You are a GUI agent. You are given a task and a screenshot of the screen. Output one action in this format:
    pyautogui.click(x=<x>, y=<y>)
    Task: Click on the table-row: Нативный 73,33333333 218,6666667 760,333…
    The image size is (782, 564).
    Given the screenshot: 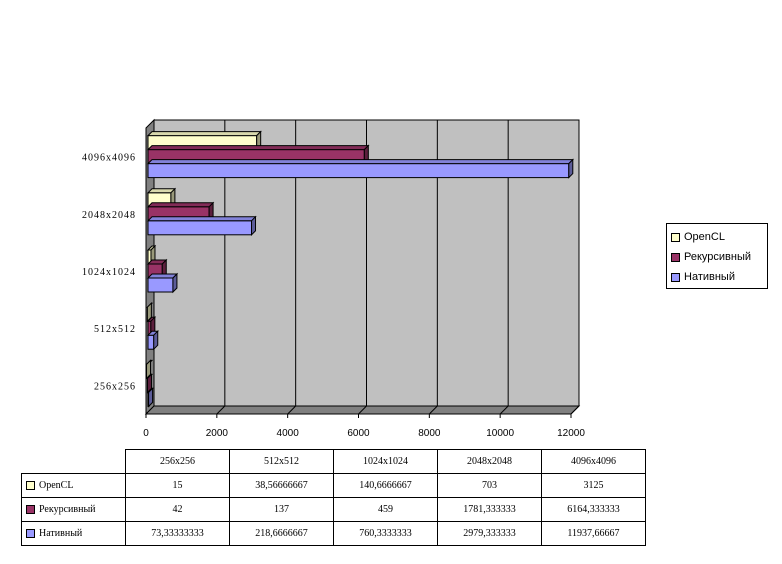 What is the action you would take?
    pyautogui.click(x=333, y=533)
    